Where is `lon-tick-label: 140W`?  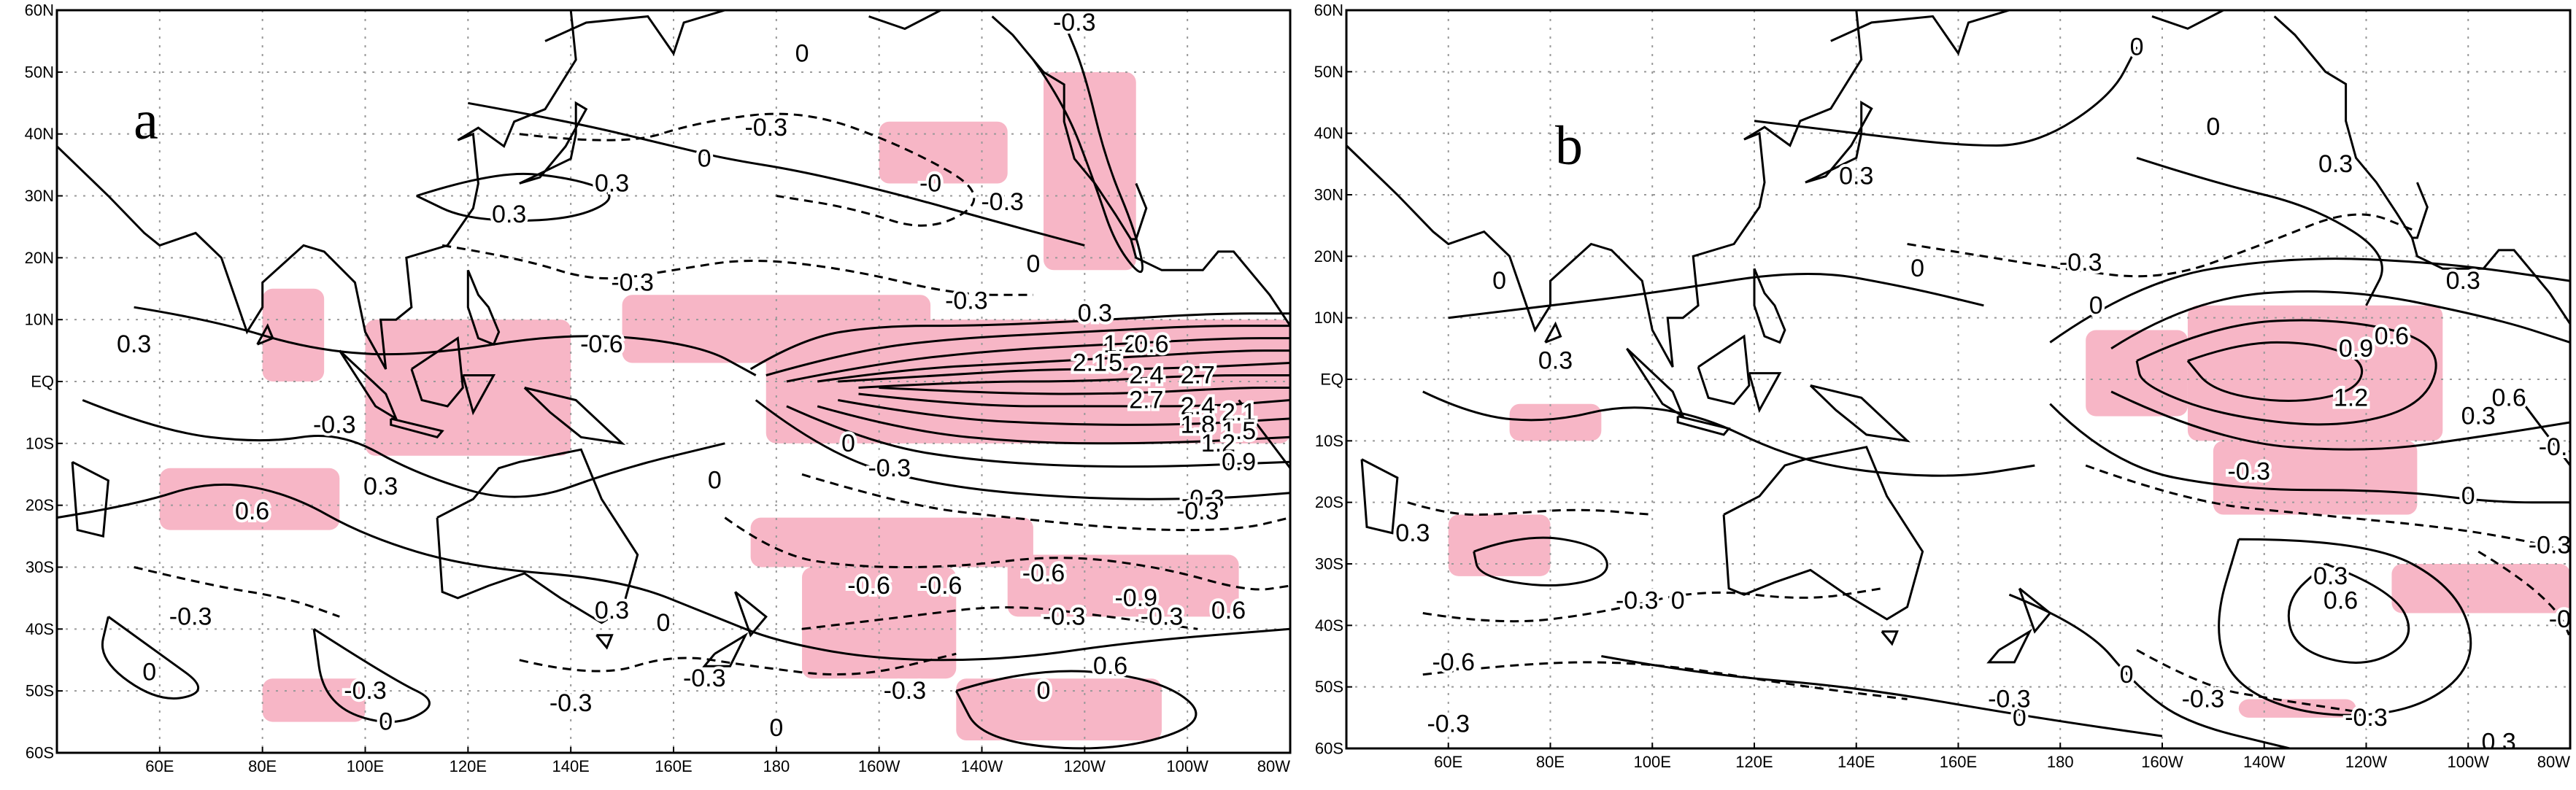 lon-tick-label: 140W is located at coordinates (2264, 762).